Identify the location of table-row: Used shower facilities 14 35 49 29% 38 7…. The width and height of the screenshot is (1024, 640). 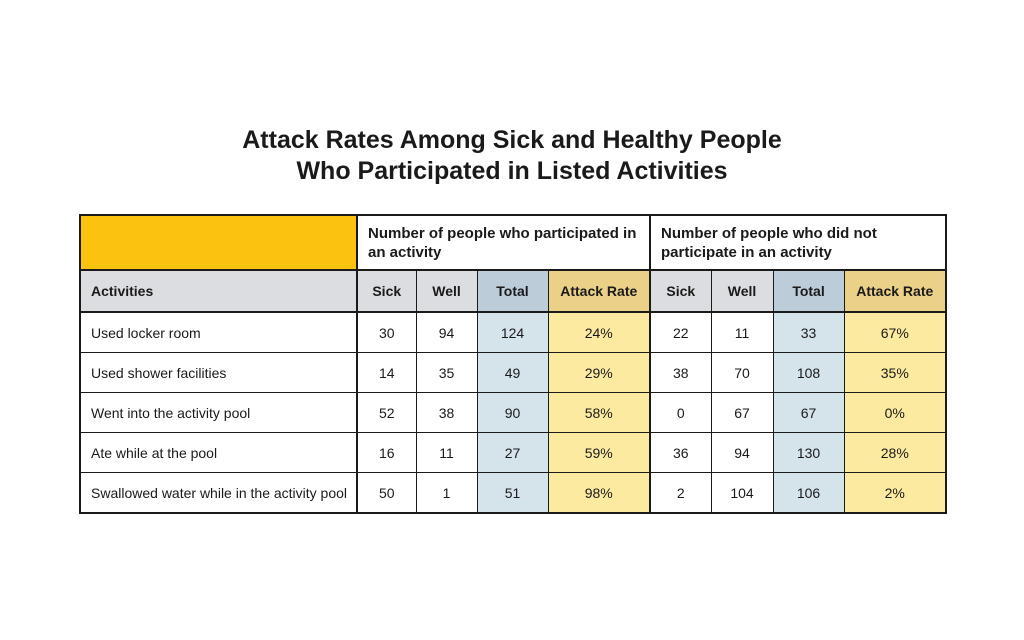
(513, 372).